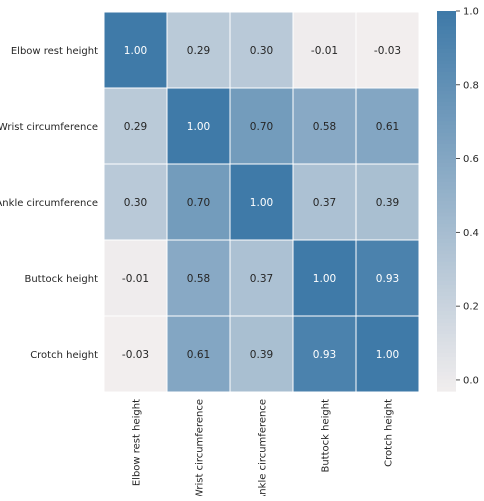 This screenshot has height=501, width=484. Describe the element at coordinates (387, 51) in the screenshot. I see `heatmap-cell-label-r0-c4: -0.03` at that location.